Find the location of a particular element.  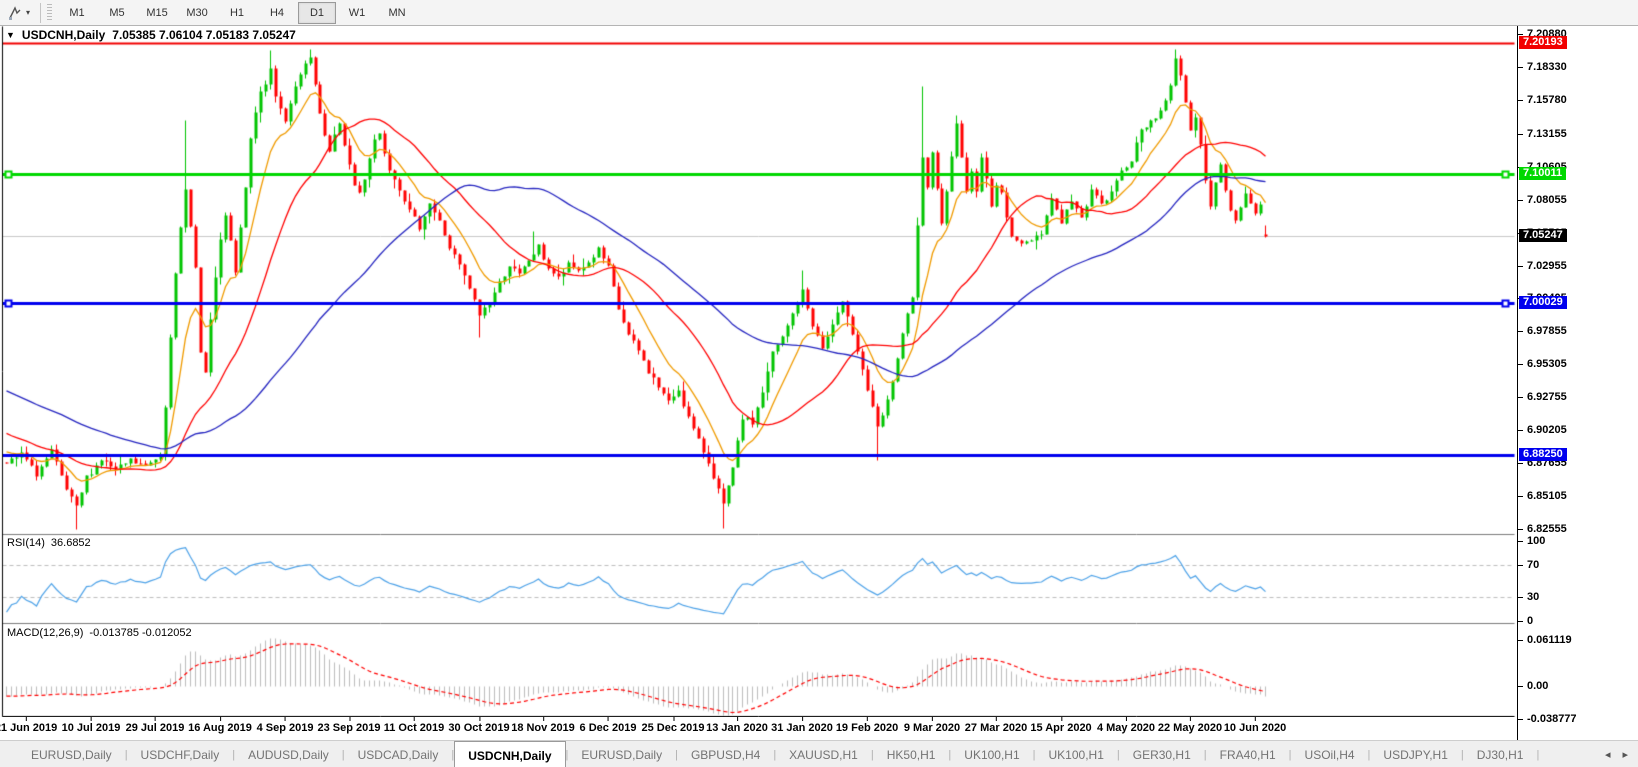

timeframe-button-w1: W1 is located at coordinates (357, 12).